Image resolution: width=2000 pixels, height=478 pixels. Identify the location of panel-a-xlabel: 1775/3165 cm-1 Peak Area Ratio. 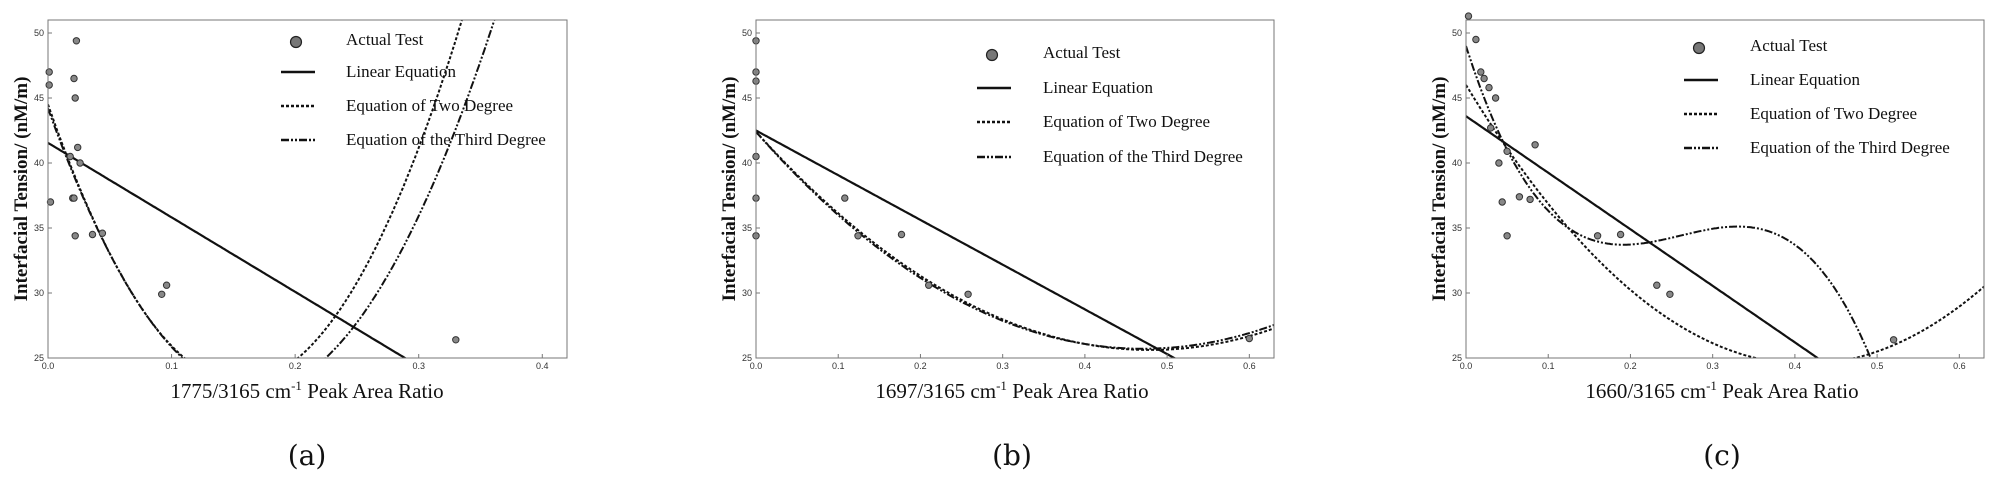
(306, 390).